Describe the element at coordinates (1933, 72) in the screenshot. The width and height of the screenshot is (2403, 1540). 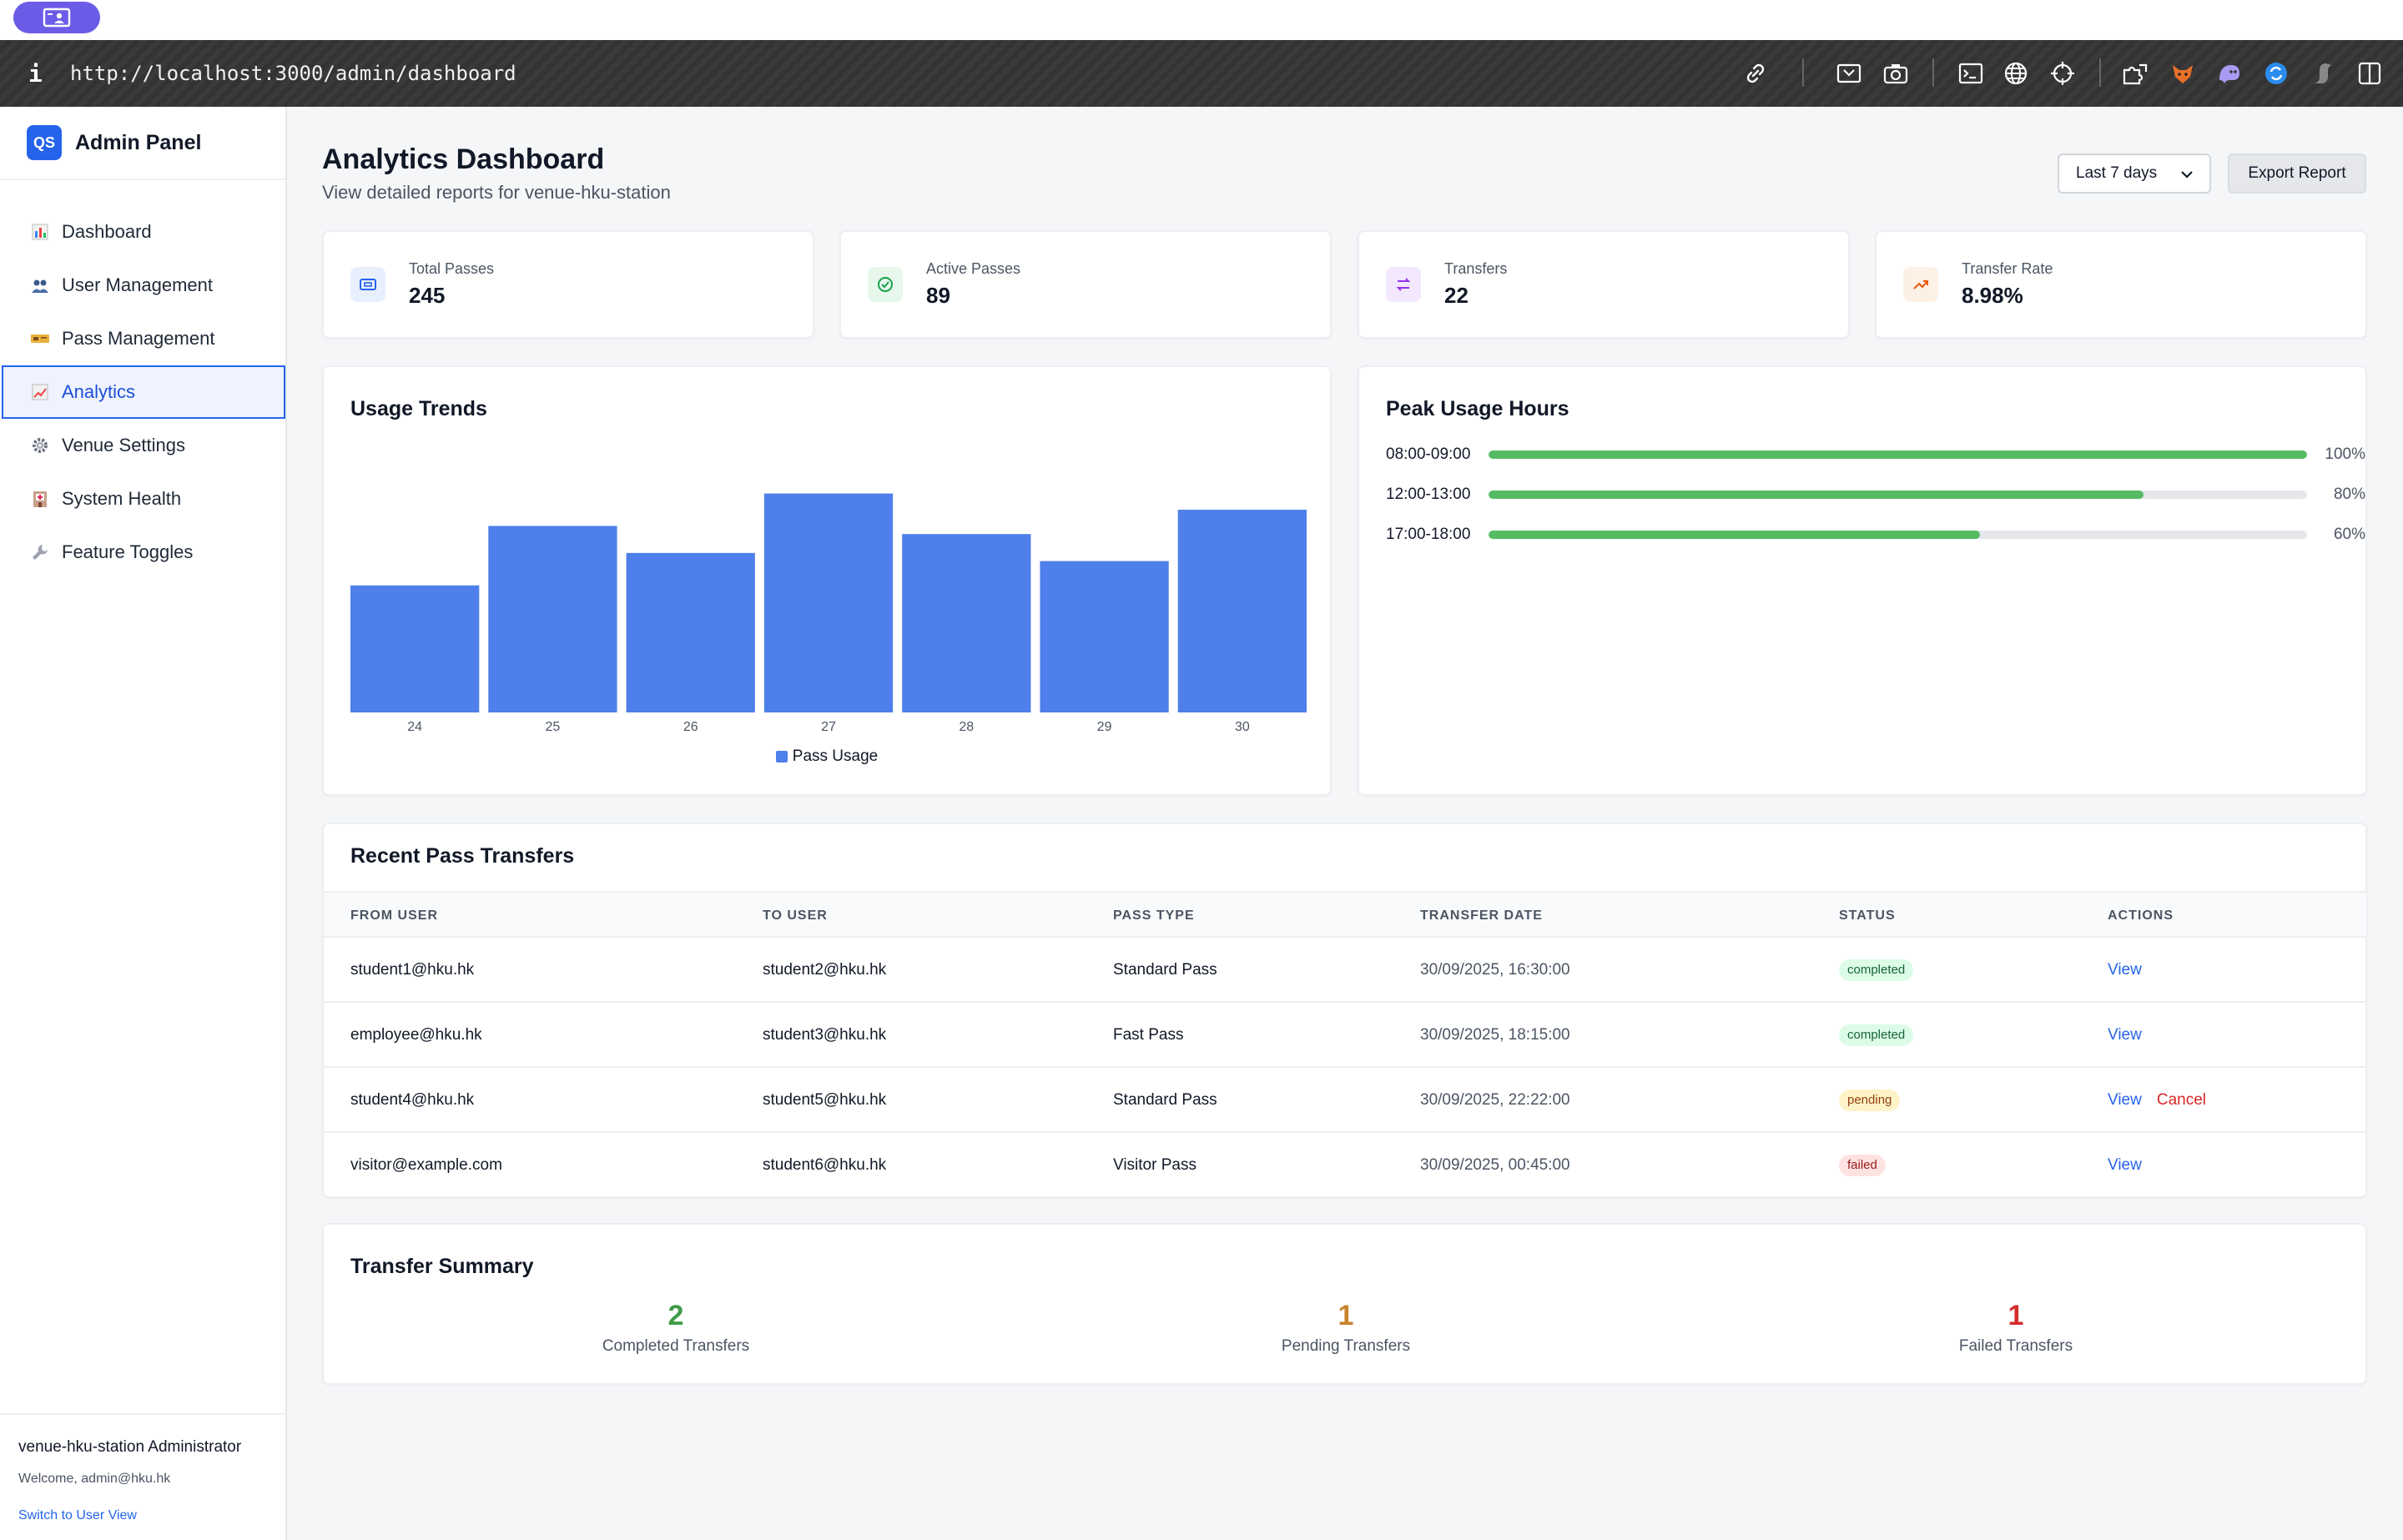
I see `toolbar-separator` at that location.